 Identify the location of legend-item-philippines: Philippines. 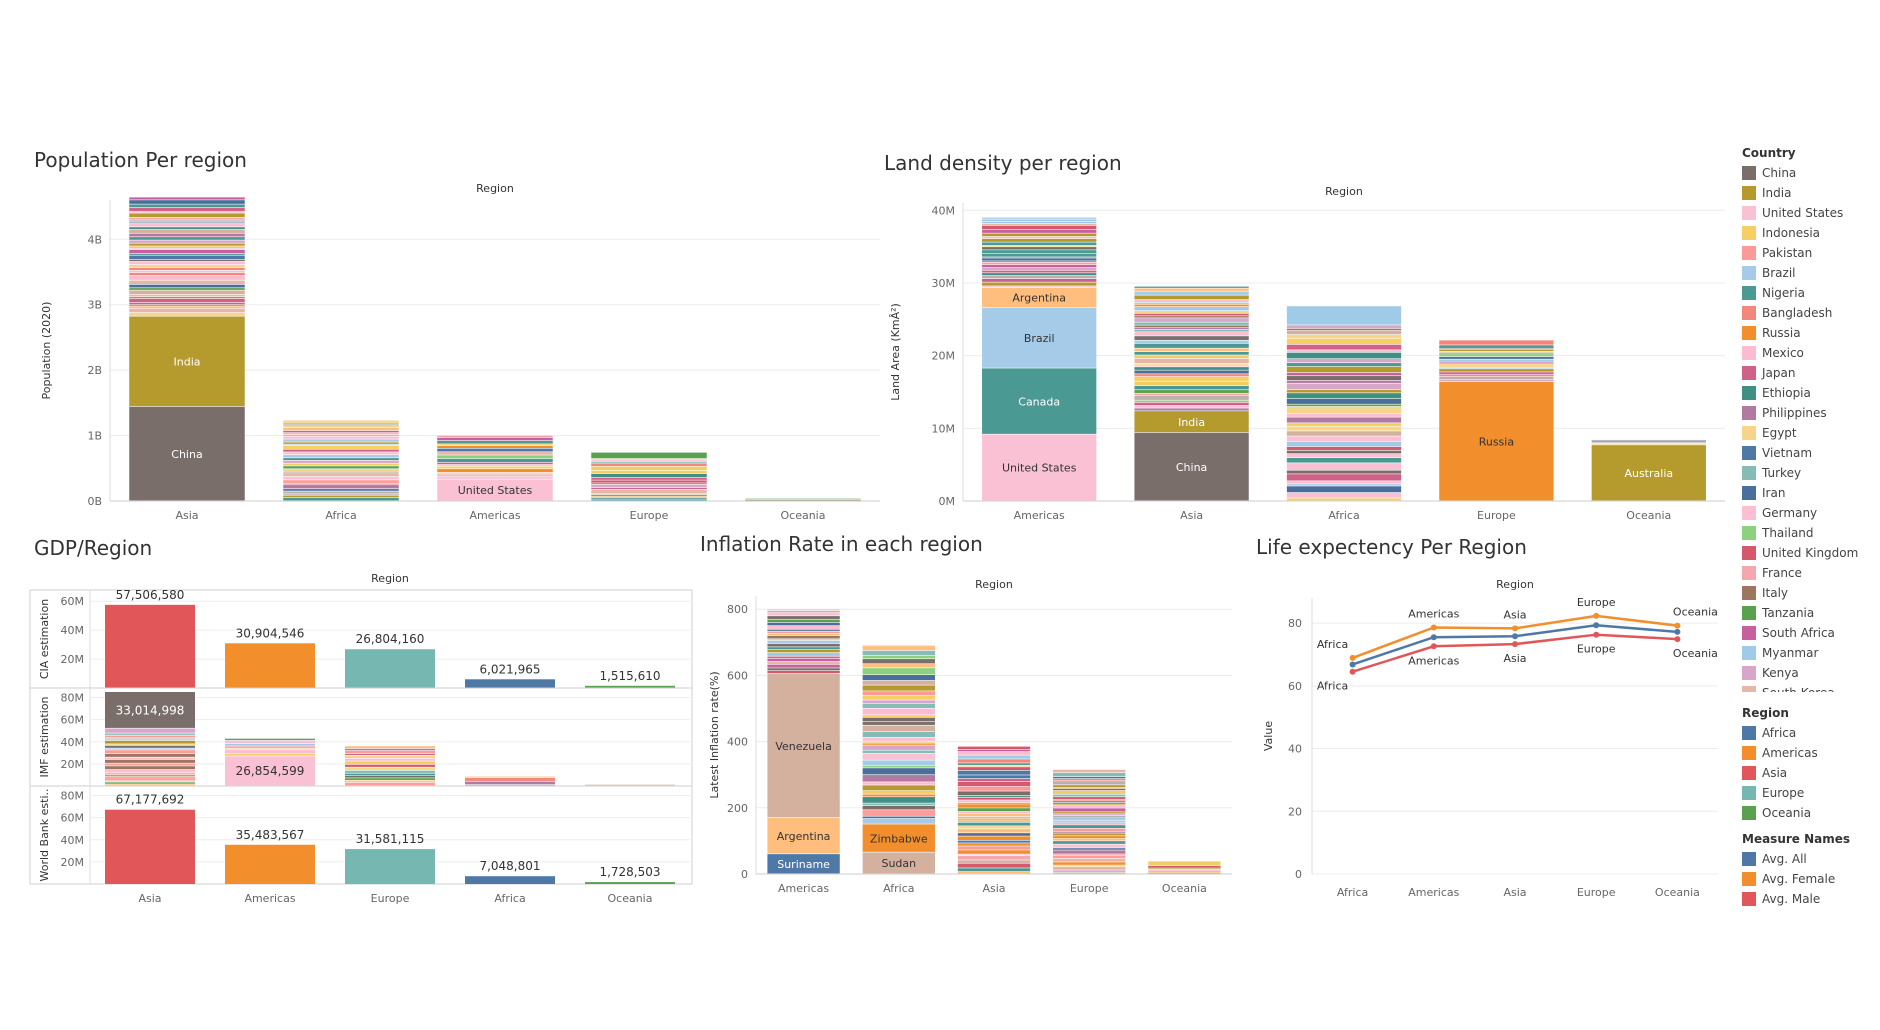
(1811, 413).